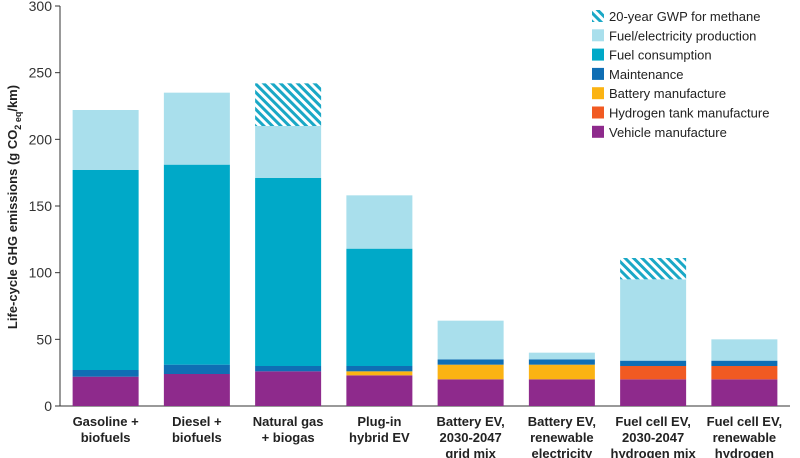 The image size is (800, 458). Describe the element at coordinates (667, 93) in the screenshot. I see `legend-label: Battery manufacture` at that location.